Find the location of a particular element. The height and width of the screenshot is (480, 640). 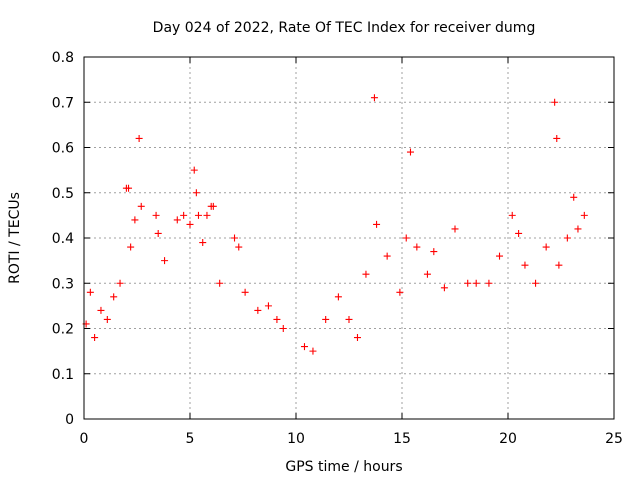

y-tick-label: 0.4 is located at coordinates (63, 239).